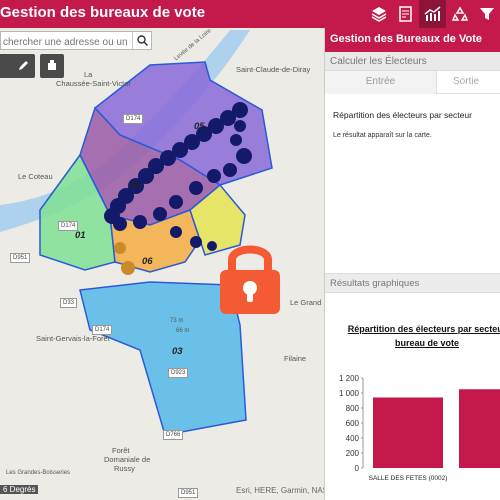 This screenshot has height=500, width=500. I want to click on y-tick-label: 0, so click(357, 468).